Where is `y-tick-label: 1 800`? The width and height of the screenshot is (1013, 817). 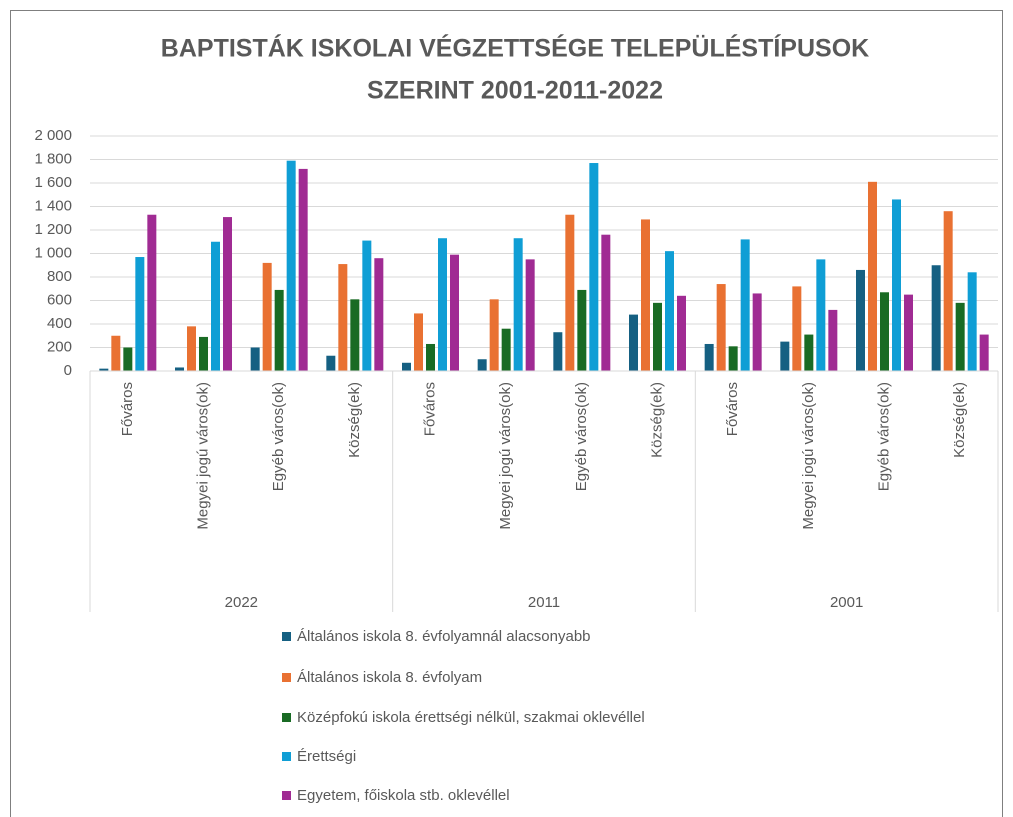
y-tick-label: 1 800 is located at coordinates (53, 158).